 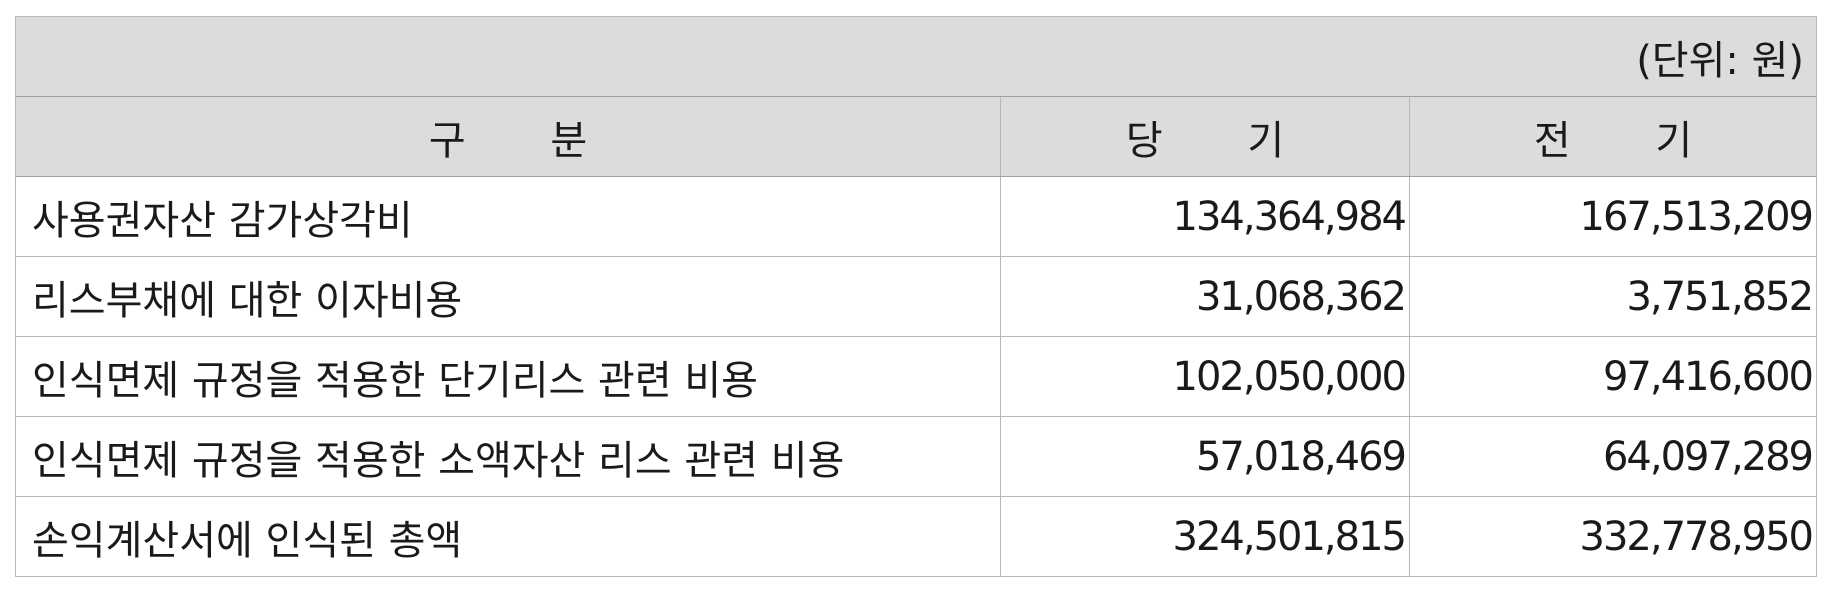 What do you see at coordinates (1205, 136) in the screenshot?
I see `header-current-period: 당 기` at bounding box center [1205, 136].